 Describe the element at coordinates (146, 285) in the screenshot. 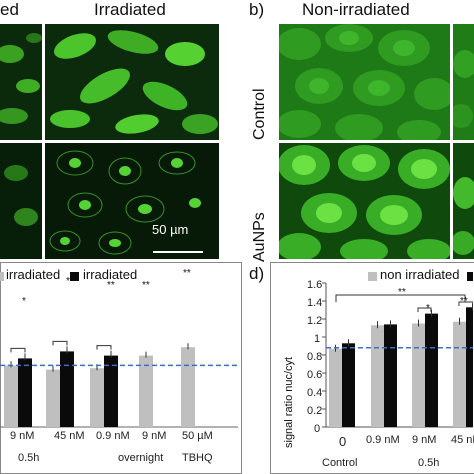

I see `chart-c-sig-3: **` at that location.